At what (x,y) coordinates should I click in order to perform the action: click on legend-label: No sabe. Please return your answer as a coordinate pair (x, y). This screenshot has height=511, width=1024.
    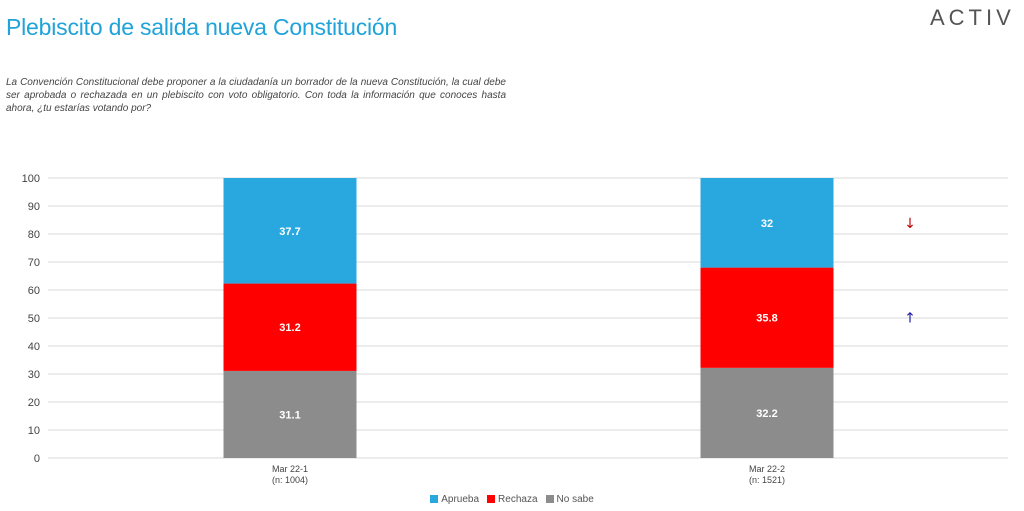
    Looking at the image, I should click on (575, 499).